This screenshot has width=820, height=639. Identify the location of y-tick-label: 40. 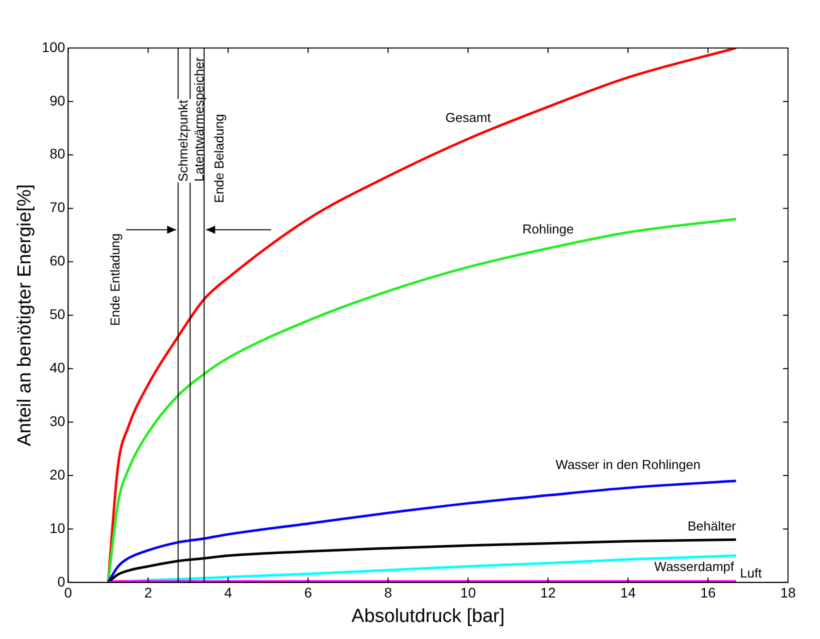
(58, 368).